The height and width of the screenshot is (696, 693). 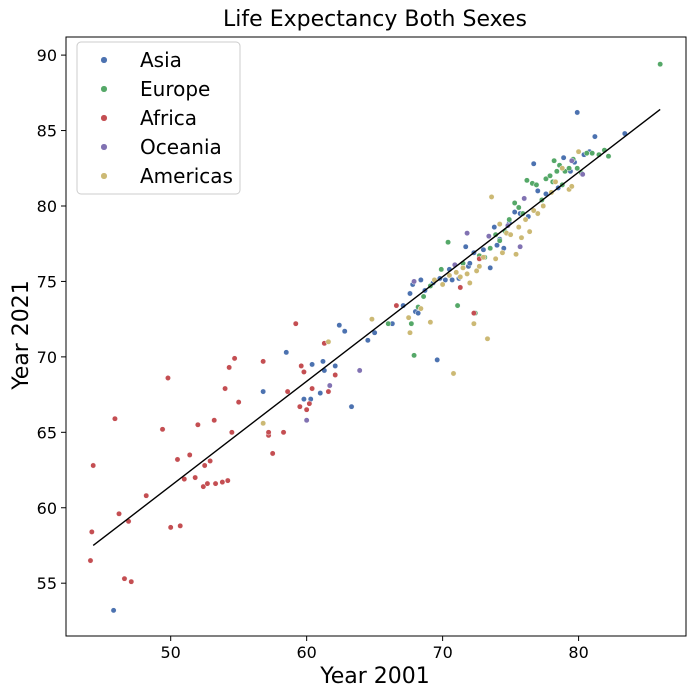 I want to click on legend: Asia Europe Africa Oceania Americas, so click(x=158, y=118).